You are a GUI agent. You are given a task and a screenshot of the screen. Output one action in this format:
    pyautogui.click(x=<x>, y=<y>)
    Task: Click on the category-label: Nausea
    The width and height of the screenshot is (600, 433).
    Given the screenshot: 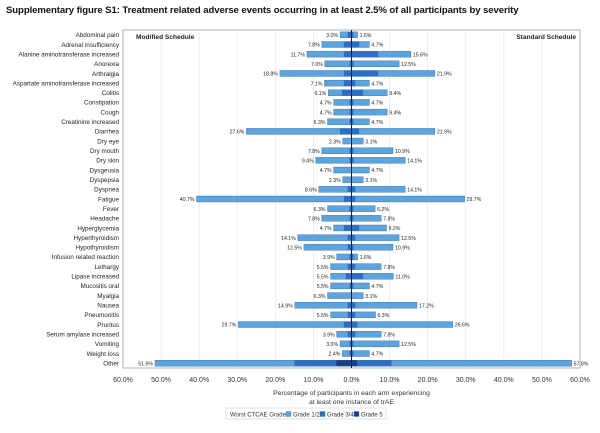 What is the action you would take?
    pyautogui.click(x=108, y=306)
    